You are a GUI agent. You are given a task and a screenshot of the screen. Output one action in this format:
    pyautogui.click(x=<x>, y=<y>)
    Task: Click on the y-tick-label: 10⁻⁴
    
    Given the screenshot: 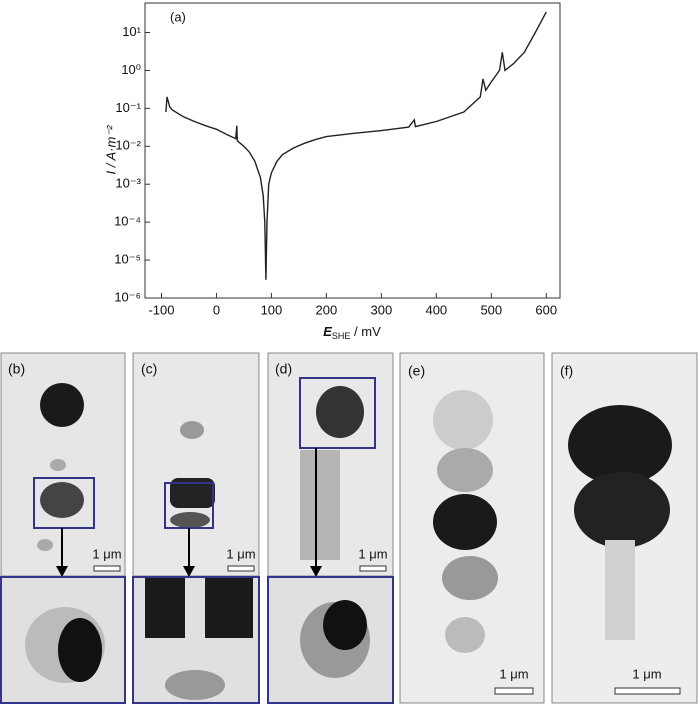 What is the action you would take?
    pyautogui.click(x=127, y=221)
    